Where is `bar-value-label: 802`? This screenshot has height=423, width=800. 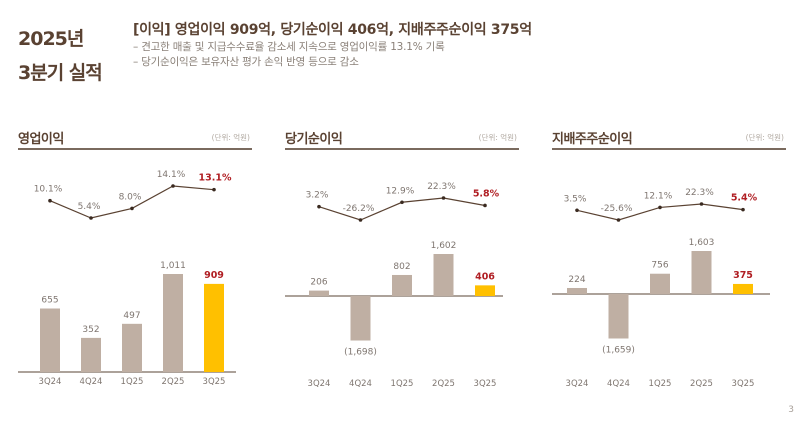
bar-value-label: 802 is located at coordinates (401, 267).